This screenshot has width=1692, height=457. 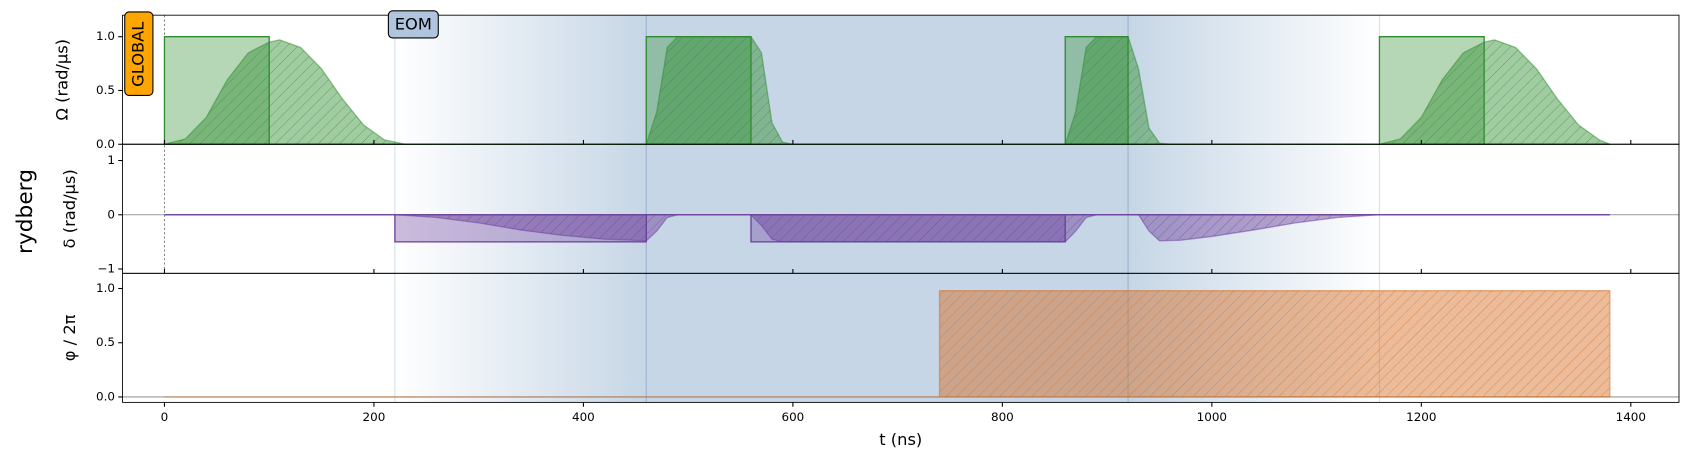 I want to click on channel-label: rydberg, so click(x=25, y=211).